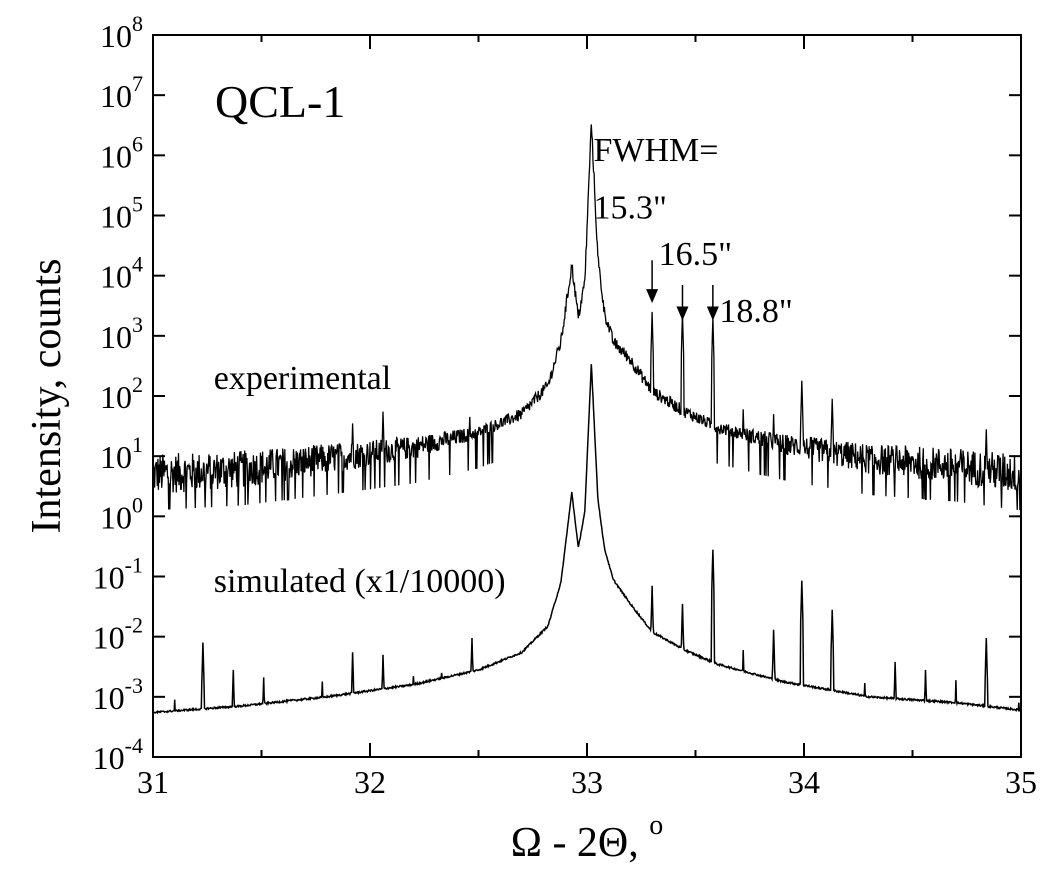  I want to click on x-axis-title-degree: o, so click(656, 825).